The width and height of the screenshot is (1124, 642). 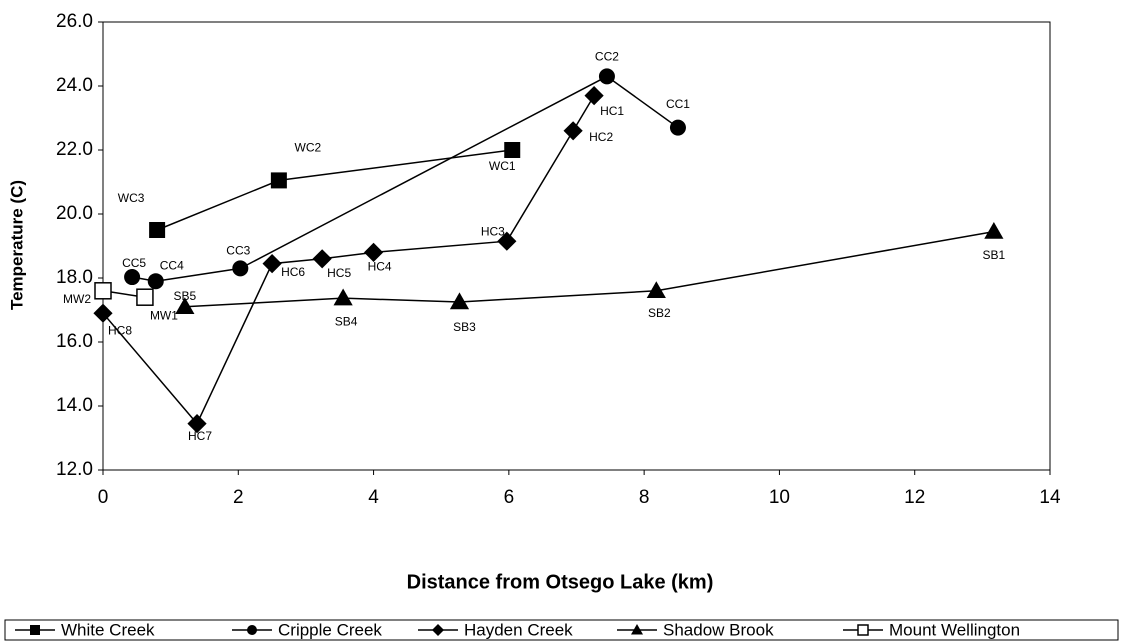 I want to click on point-label: SB2, so click(x=659, y=313).